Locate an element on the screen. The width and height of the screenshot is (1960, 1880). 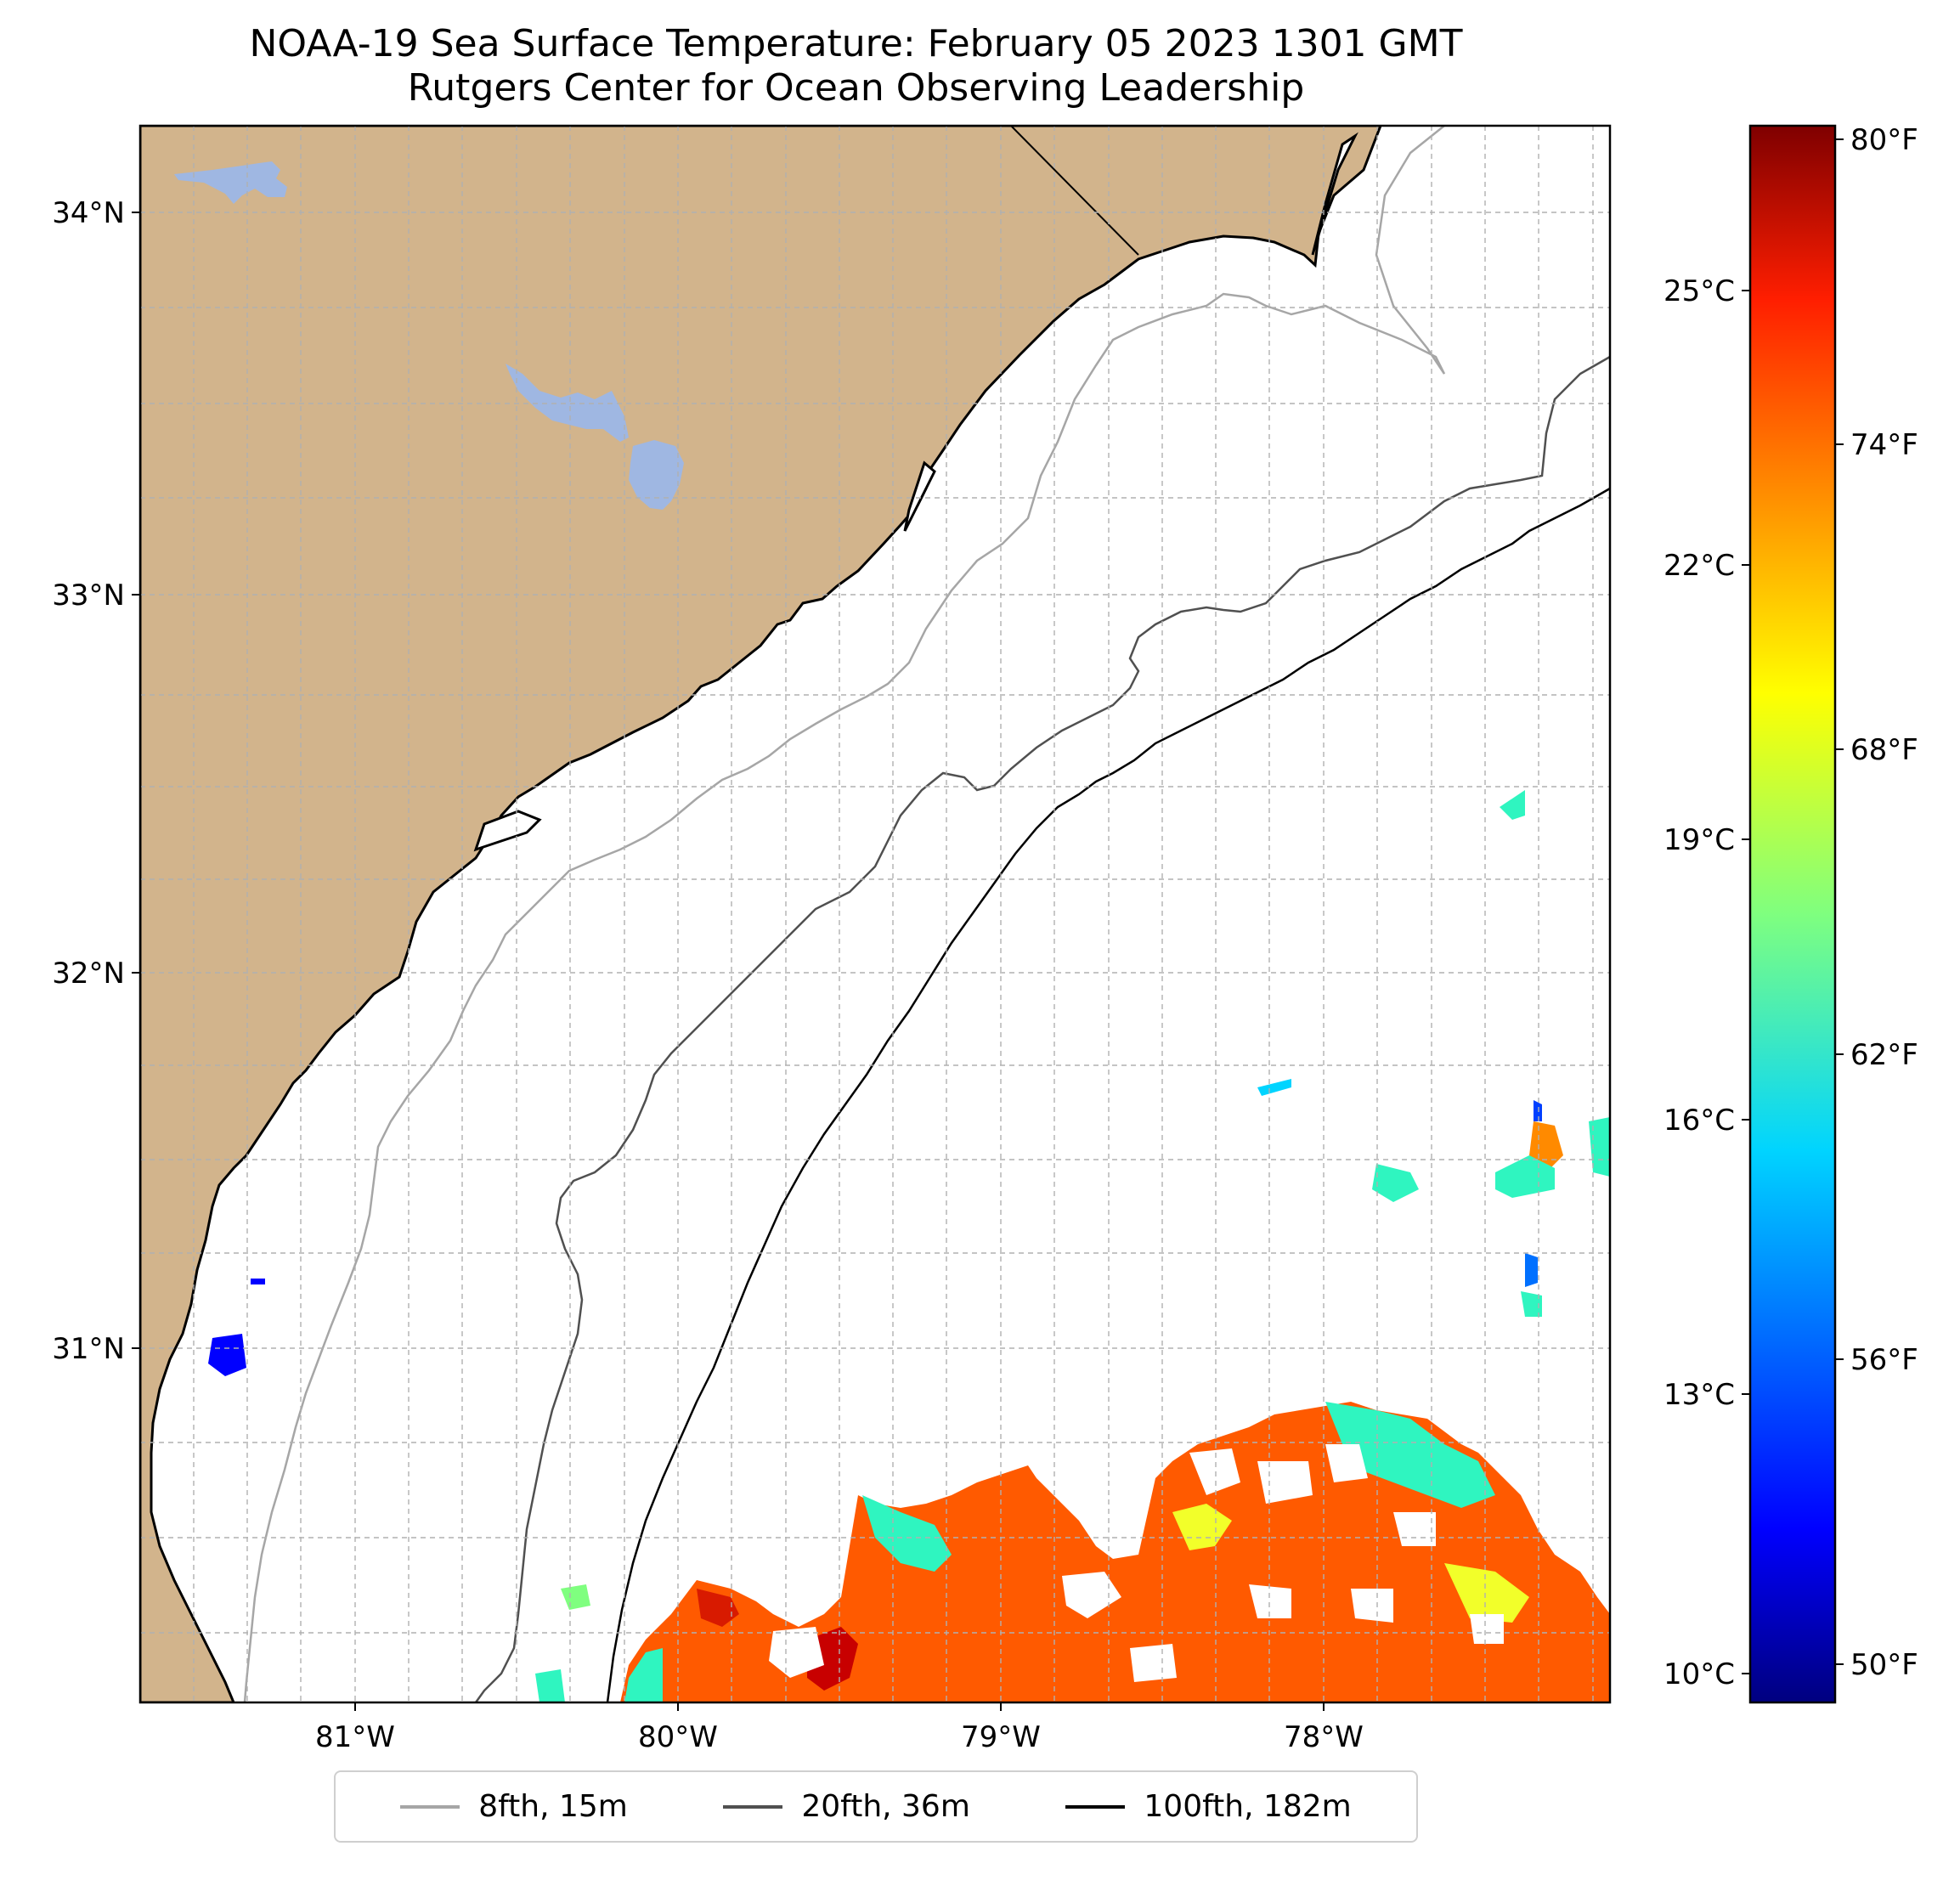
lat-label: 34°N is located at coordinates (89, 213).